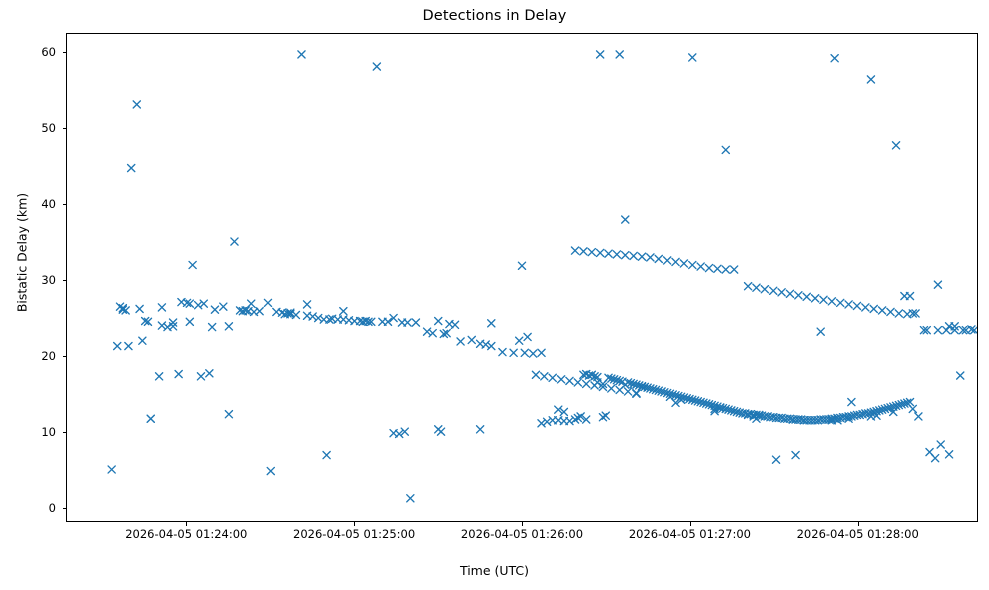 This screenshot has width=989, height=590. What do you see at coordinates (689, 534) in the screenshot?
I see `x-tick-label: 2026-04-05 01:27:00` at bounding box center [689, 534].